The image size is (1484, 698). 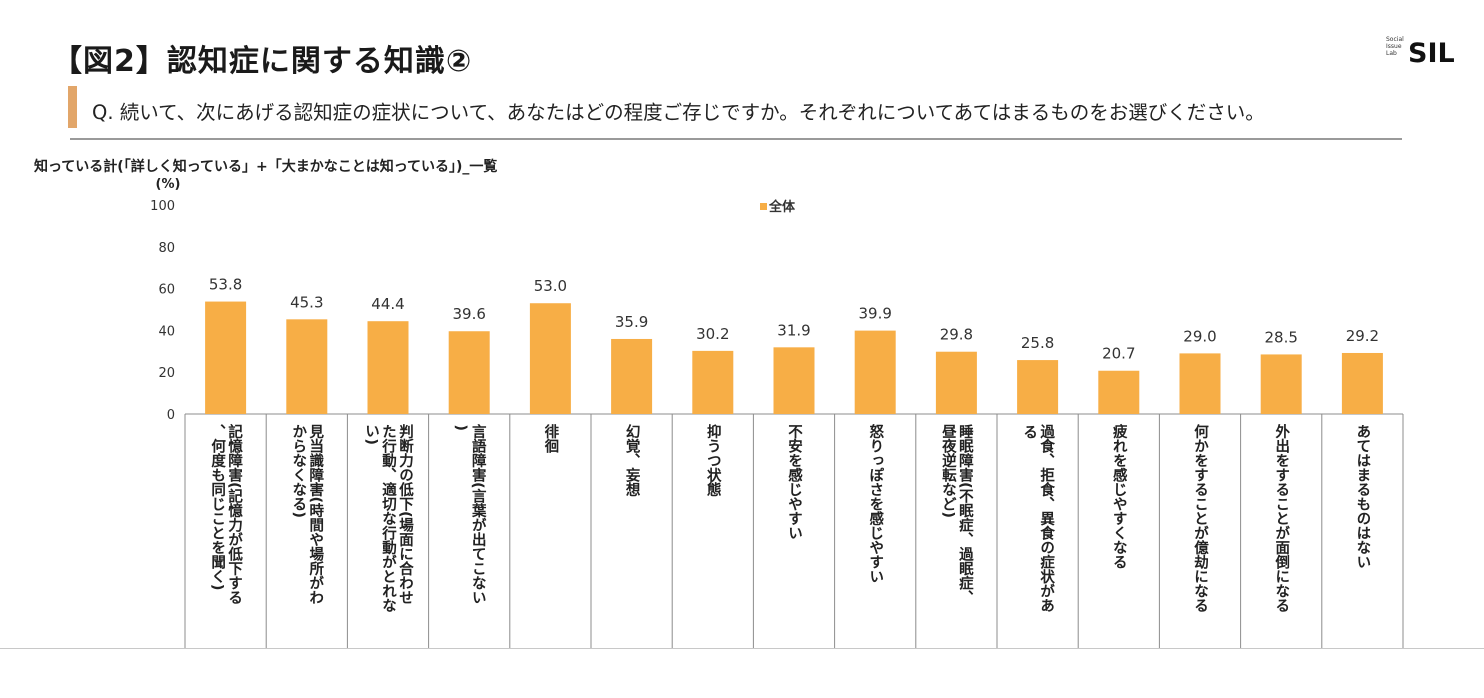 I want to click on logo-small-line-1: Social, so click(x=1395, y=39).